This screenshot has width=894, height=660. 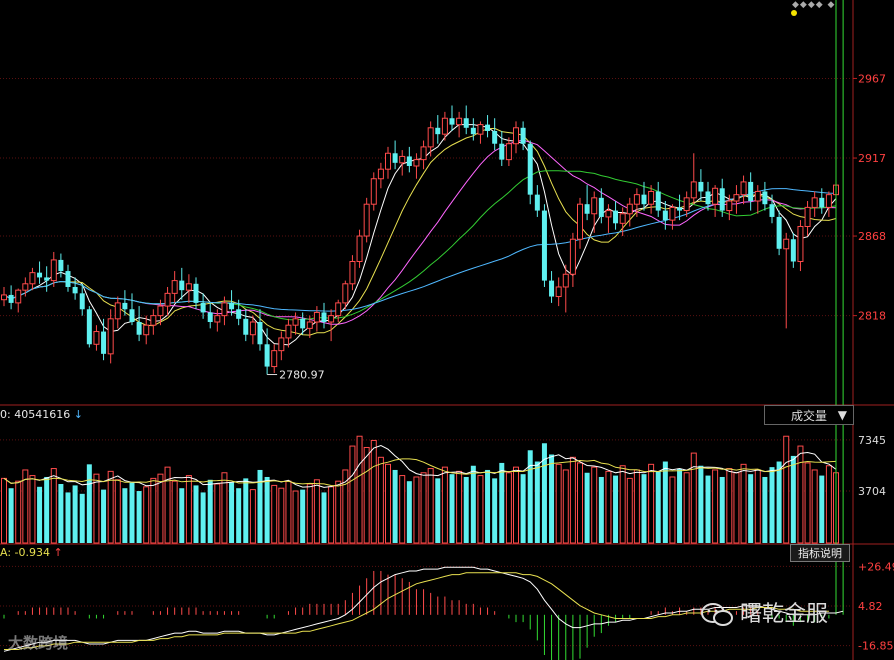 What do you see at coordinates (809, 415) in the screenshot?
I see `indicator-select: 成交量 ▼` at bounding box center [809, 415].